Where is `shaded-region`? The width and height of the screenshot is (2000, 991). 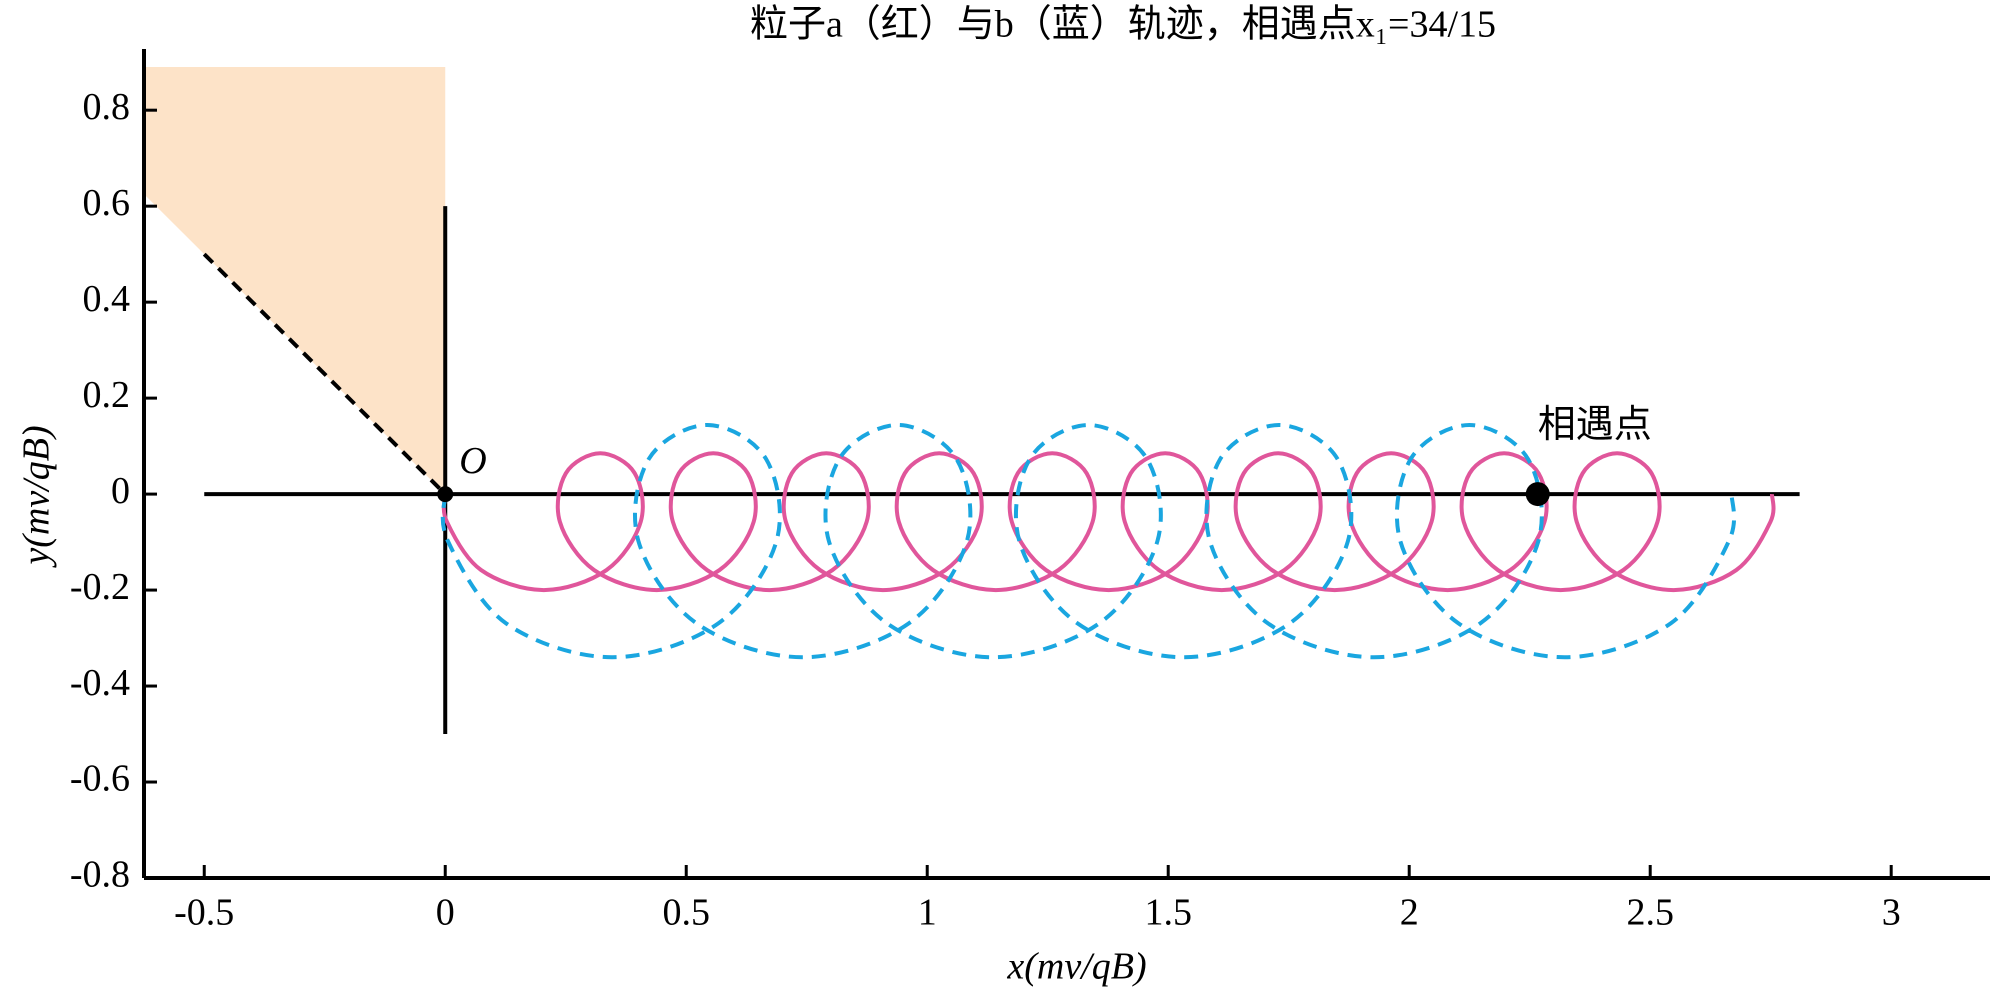 shaded-region is located at coordinates (295, 281).